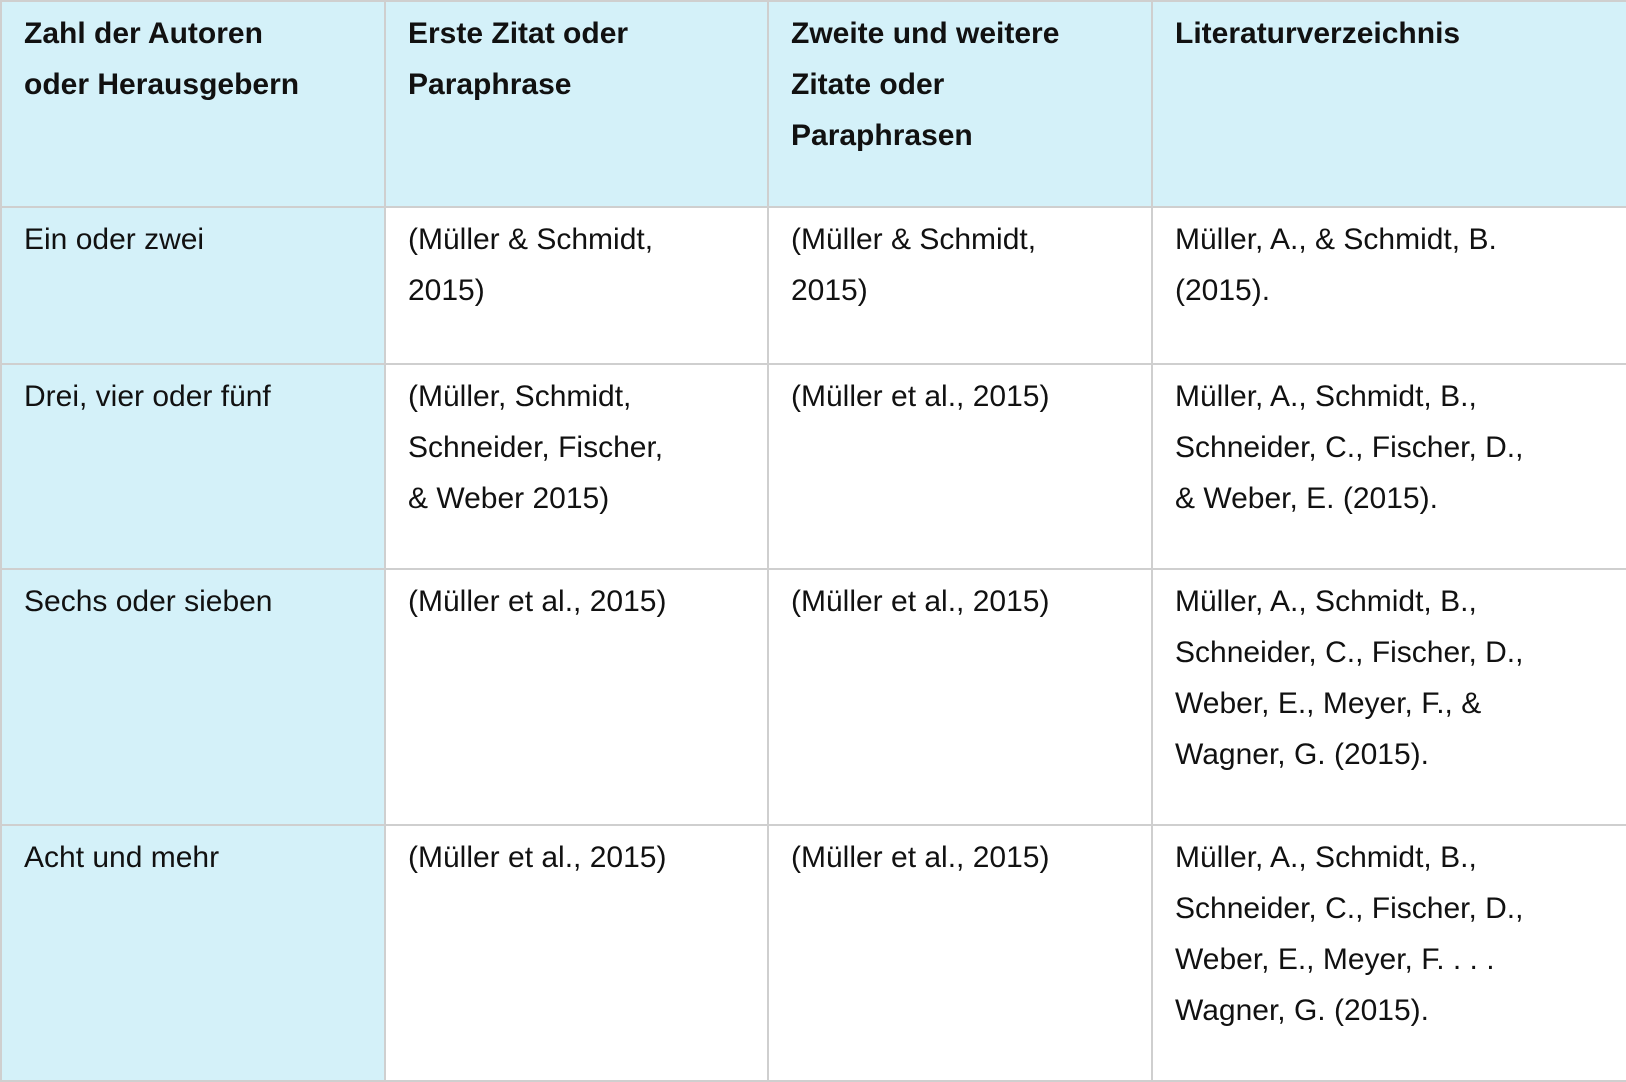  Describe the element at coordinates (925, 33) in the screenshot. I see `cell-line: Zweite und weitere` at that location.